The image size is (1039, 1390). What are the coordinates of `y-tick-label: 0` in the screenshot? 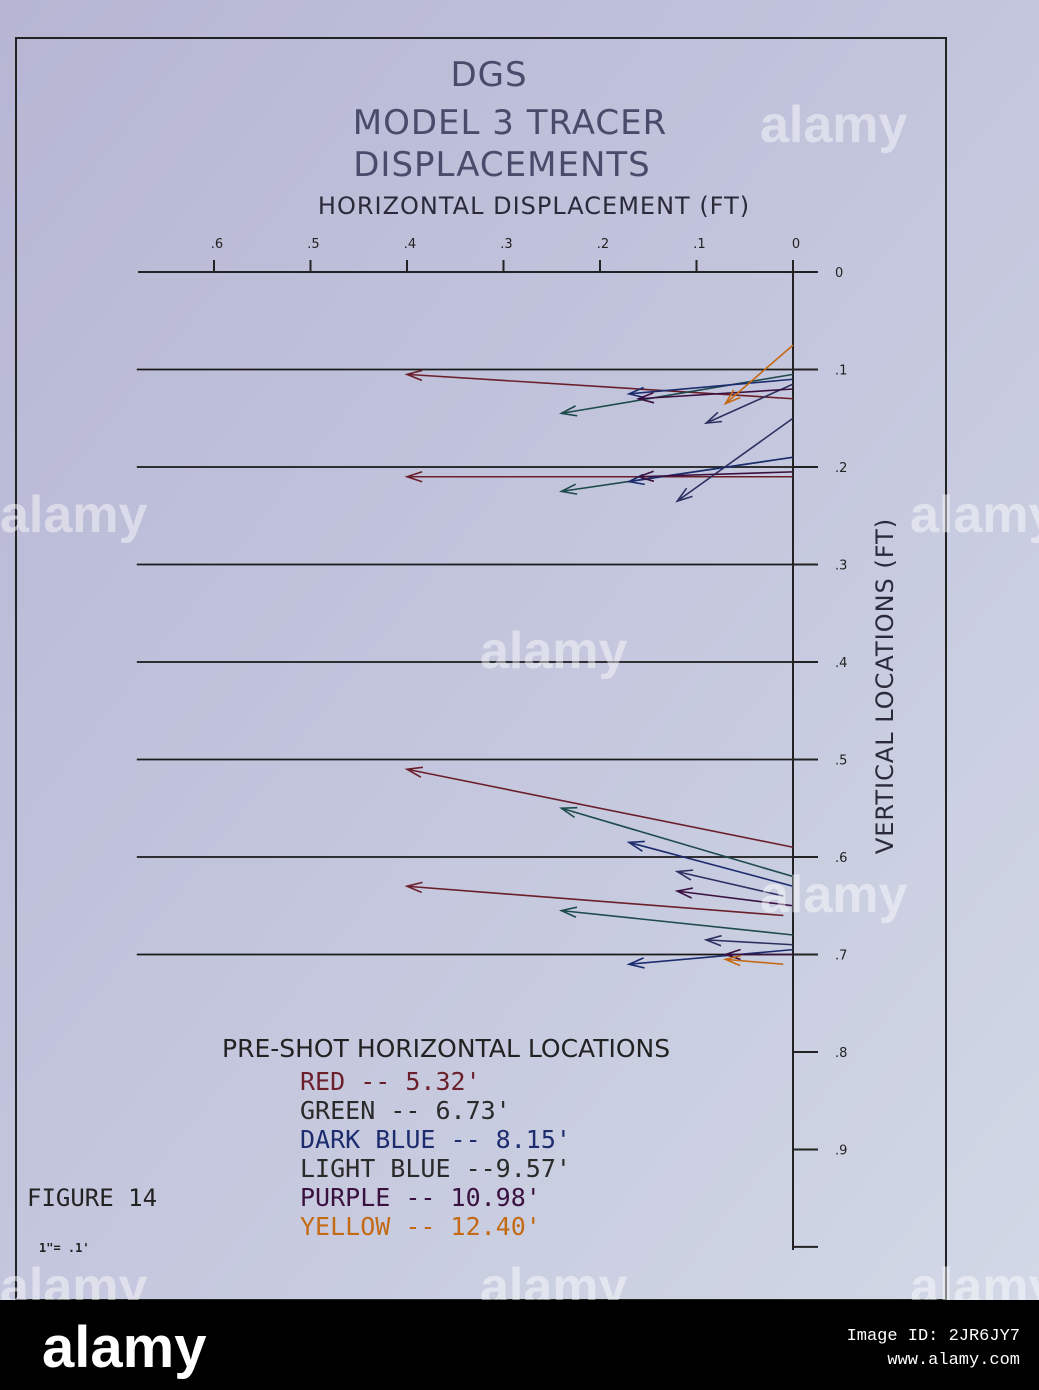 It's located at (839, 273).